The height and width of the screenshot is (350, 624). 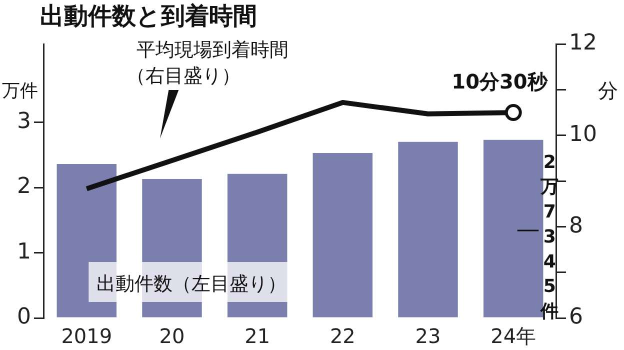 What do you see at coordinates (583, 135) in the screenshot?
I see `y2-tick-label: 10` at bounding box center [583, 135].